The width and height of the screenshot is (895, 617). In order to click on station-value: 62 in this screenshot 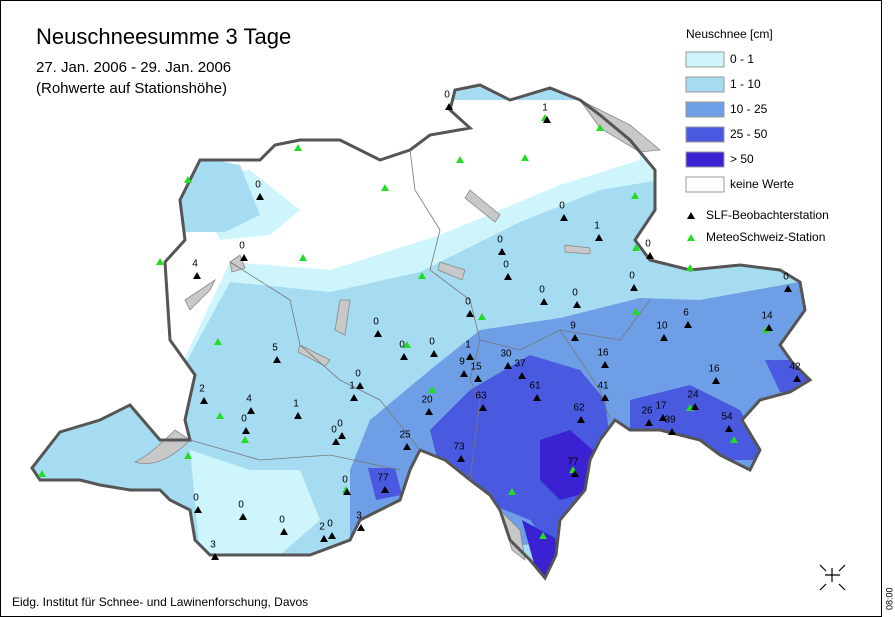, I will do `click(579, 408)`.